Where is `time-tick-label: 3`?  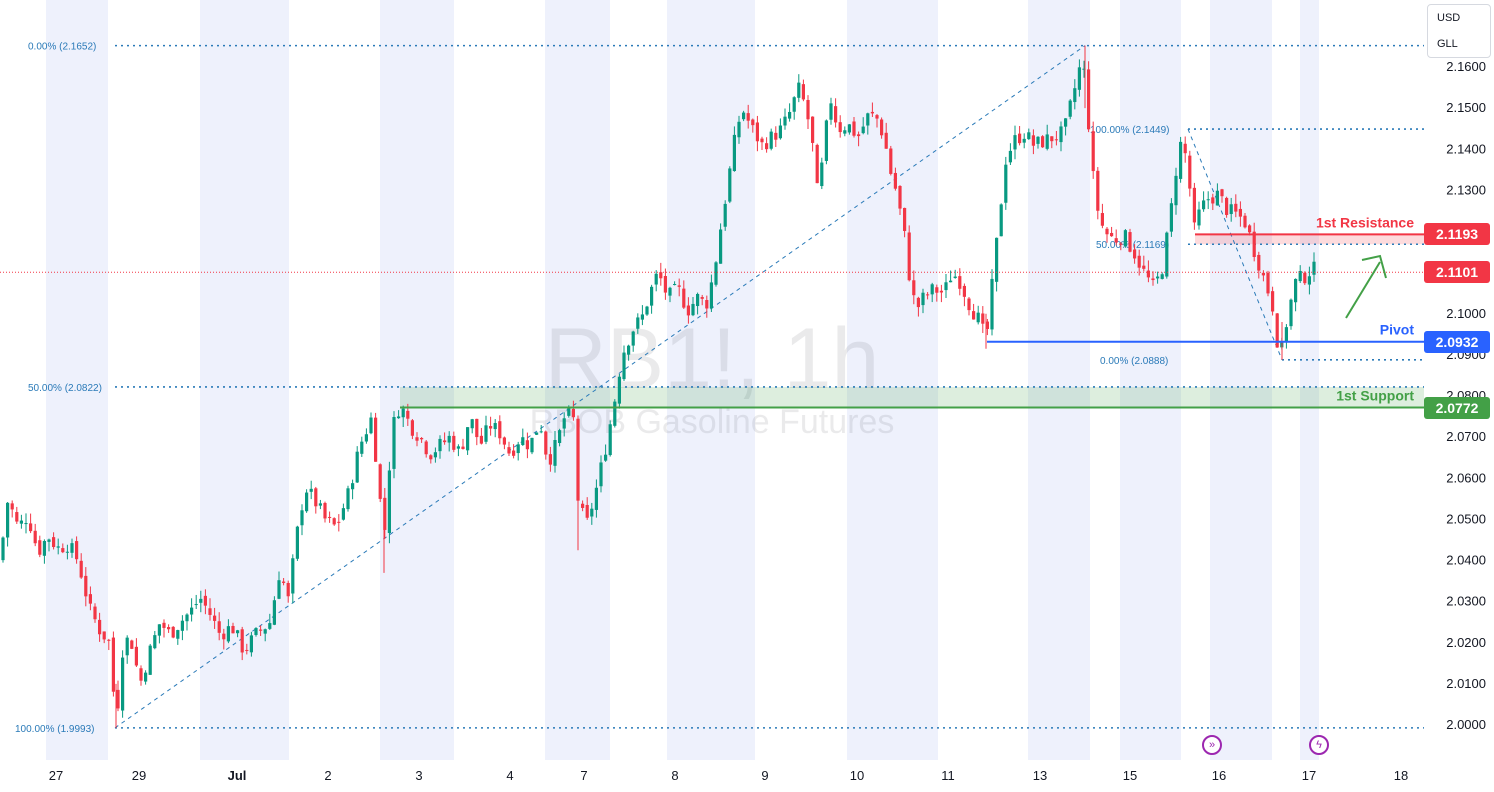 time-tick-label: 3 is located at coordinates (418, 775).